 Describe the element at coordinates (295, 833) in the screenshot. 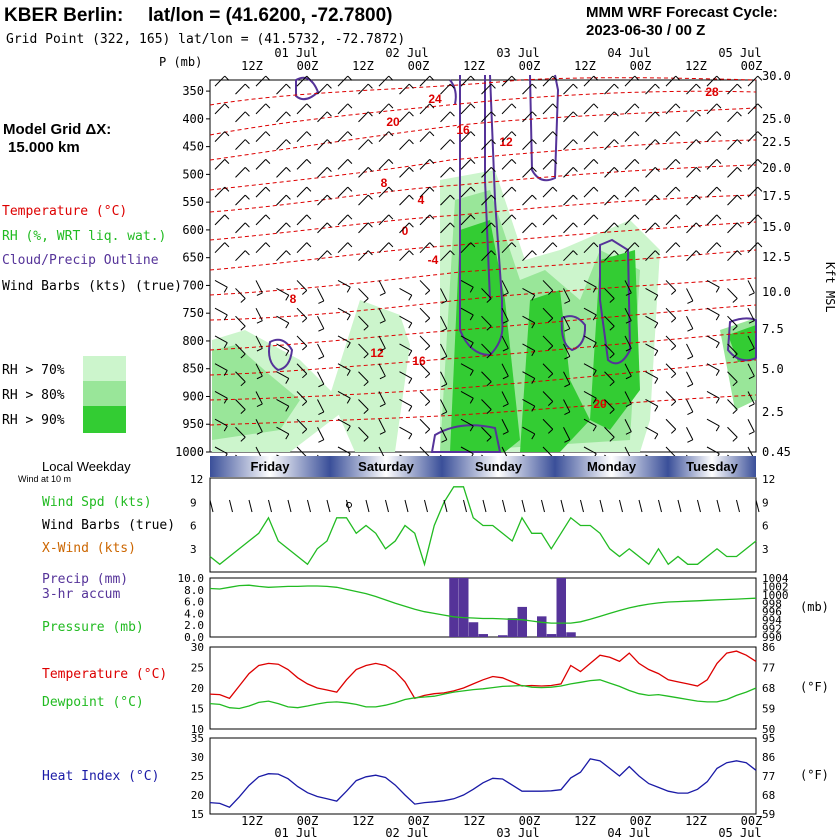

I see `bottom-date-label: 01 Jul` at that location.